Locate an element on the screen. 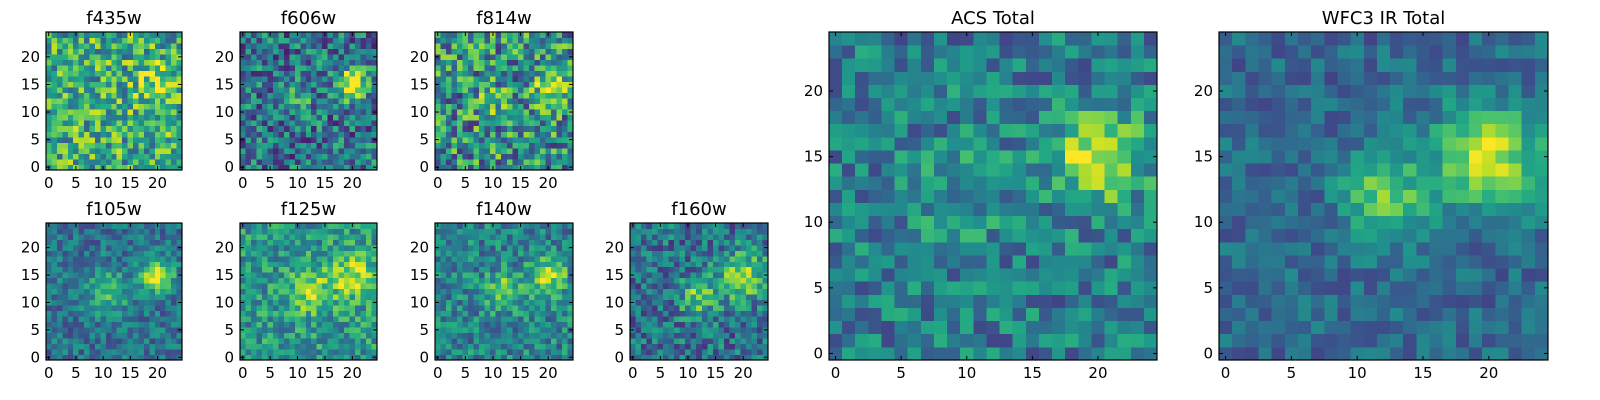  heatmap-cells is located at coordinates (504, 292).